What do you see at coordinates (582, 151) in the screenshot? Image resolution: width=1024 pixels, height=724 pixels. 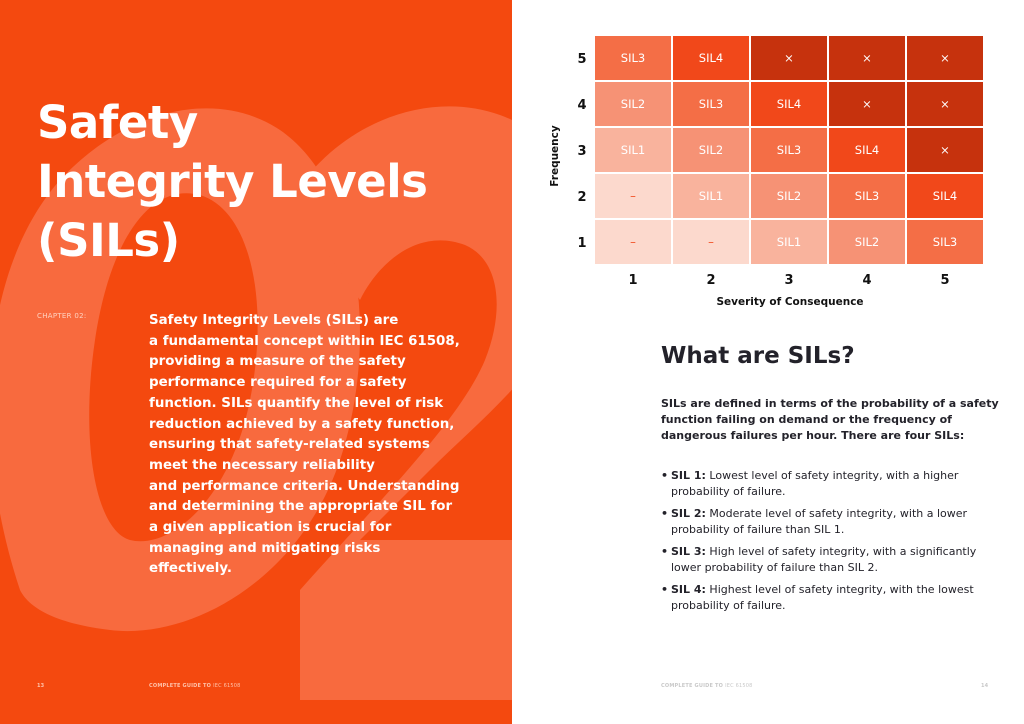 I see `frequency-label-3: 3` at bounding box center [582, 151].